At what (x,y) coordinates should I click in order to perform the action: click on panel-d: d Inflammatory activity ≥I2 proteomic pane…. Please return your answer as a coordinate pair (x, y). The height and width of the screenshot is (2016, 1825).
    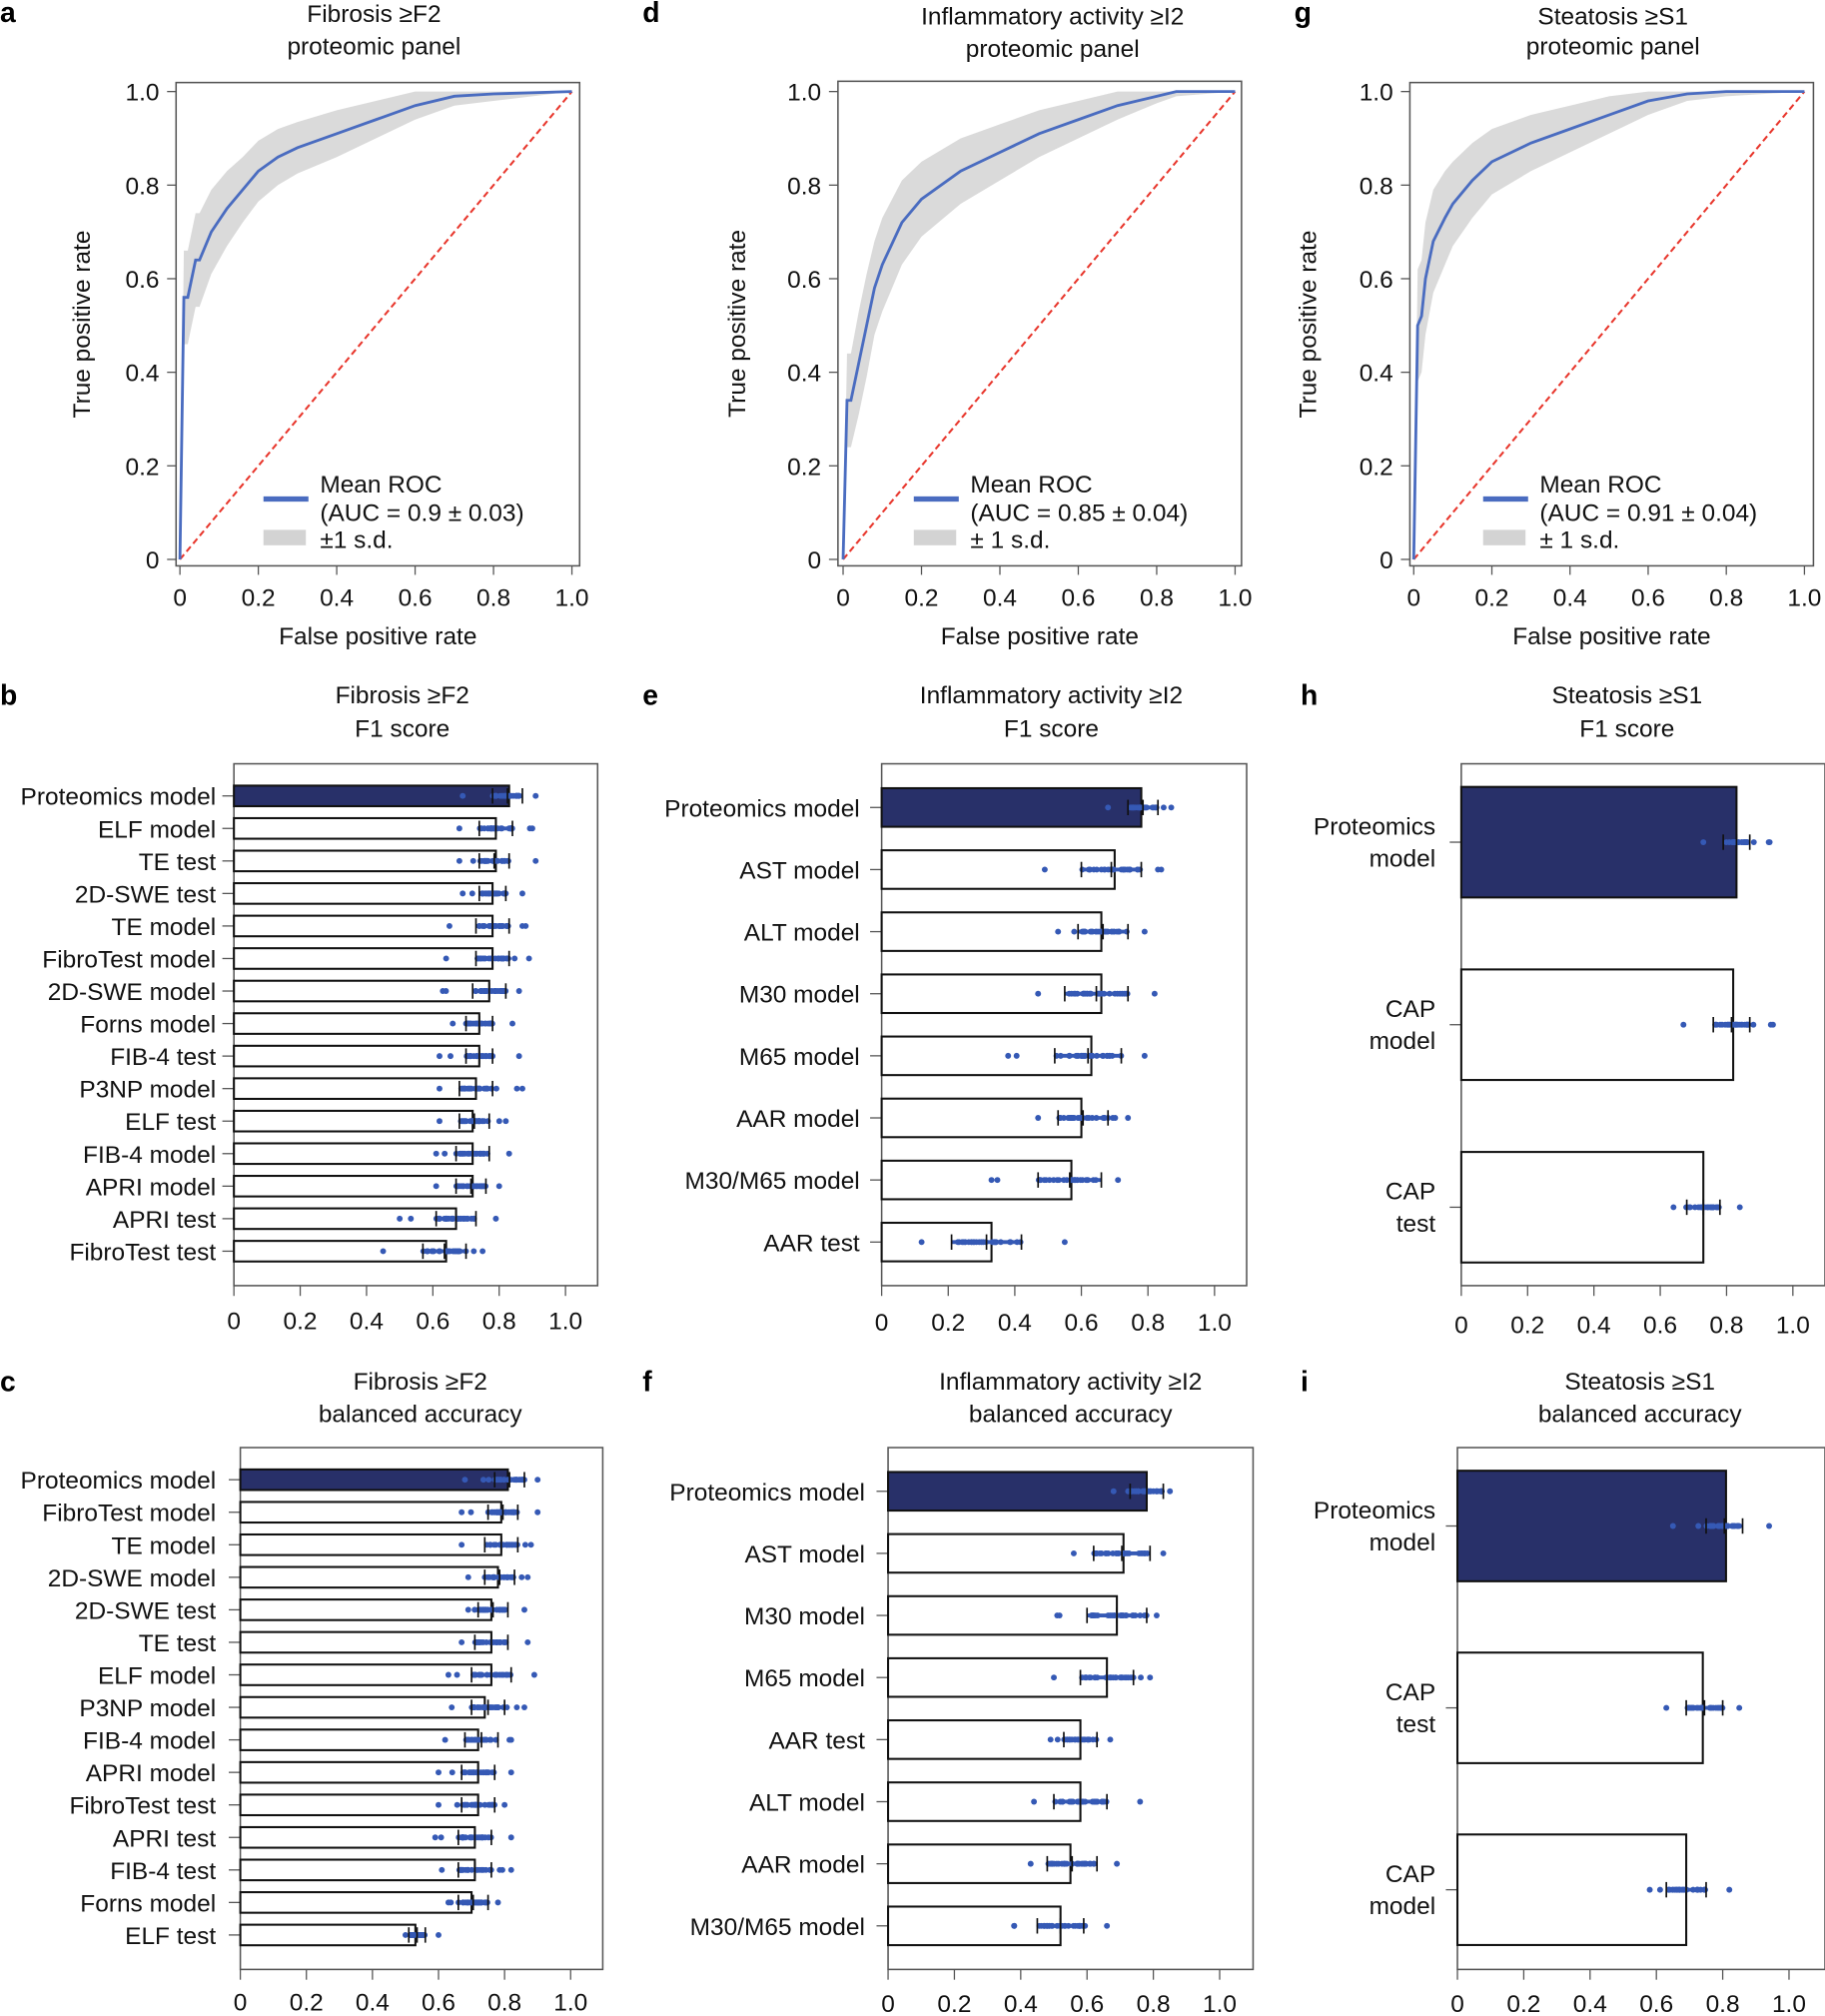
    Looking at the image, I should click on (947, 325).